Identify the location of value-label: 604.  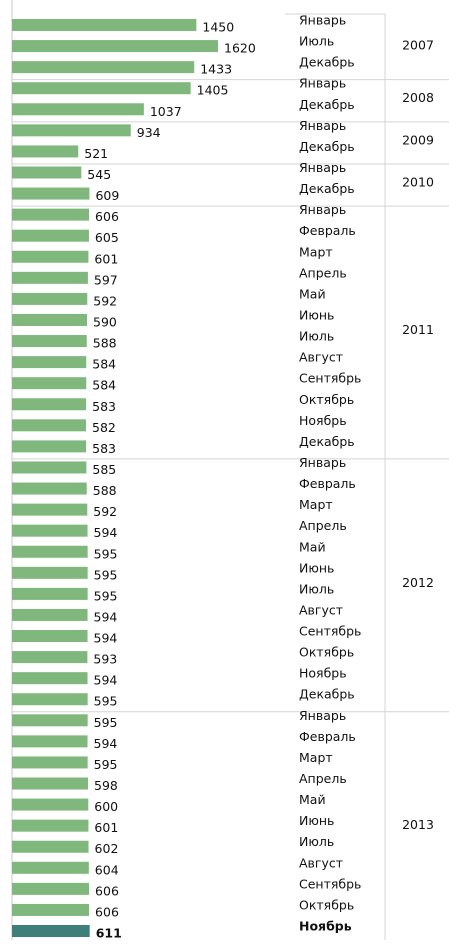
(107, 869).